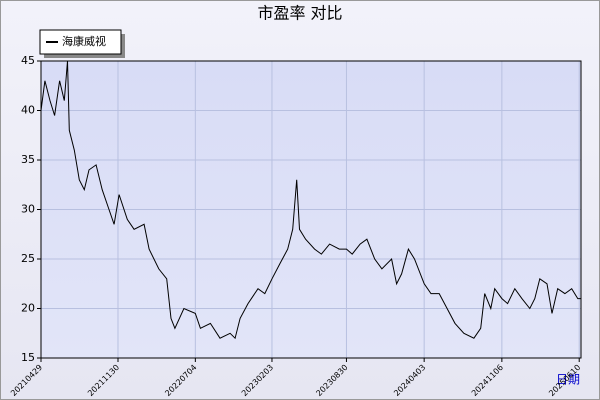 The width and height of the screenshot is (600, 400). Describe the element at coordinates (28, 110) in the screenshot. I see `y-tick-label: 40` at that location.